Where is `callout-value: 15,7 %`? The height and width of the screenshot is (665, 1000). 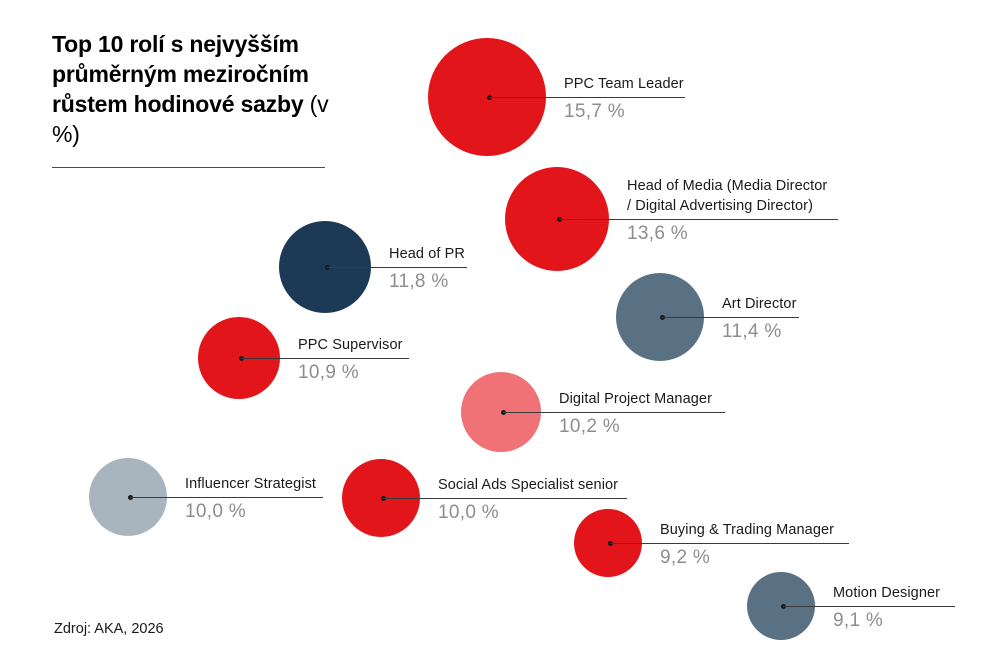
callout-value: 15,7 % is located at coordinates (594, 111).